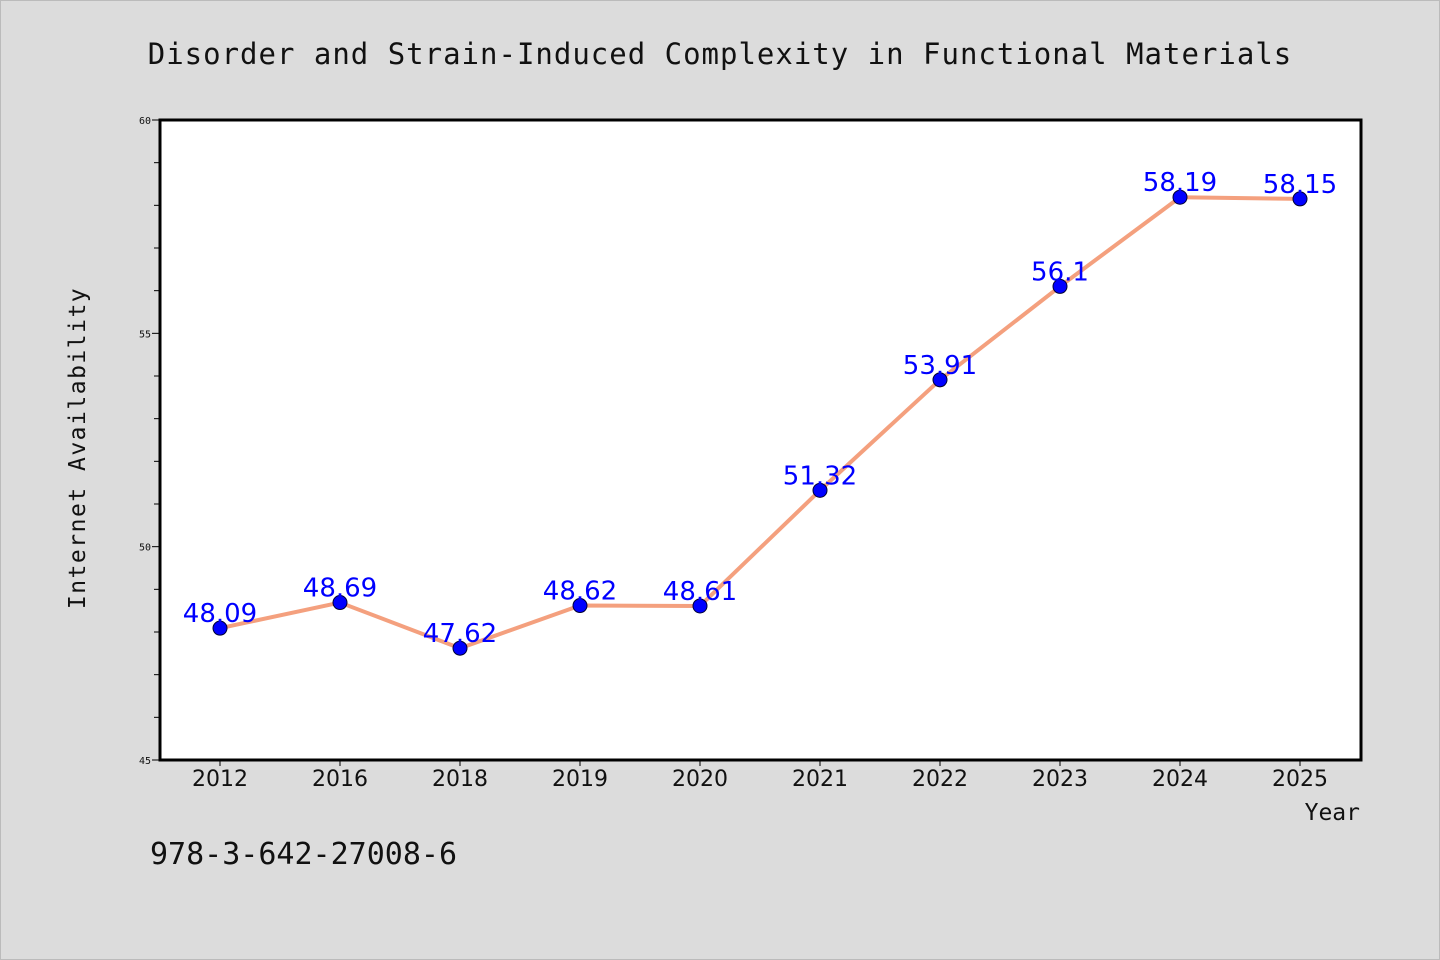 This screenshot has width=1440, height=960. Describe the element at coordinates (460, 634) in the screenshot. I see `data-label: 47.62` at that location.